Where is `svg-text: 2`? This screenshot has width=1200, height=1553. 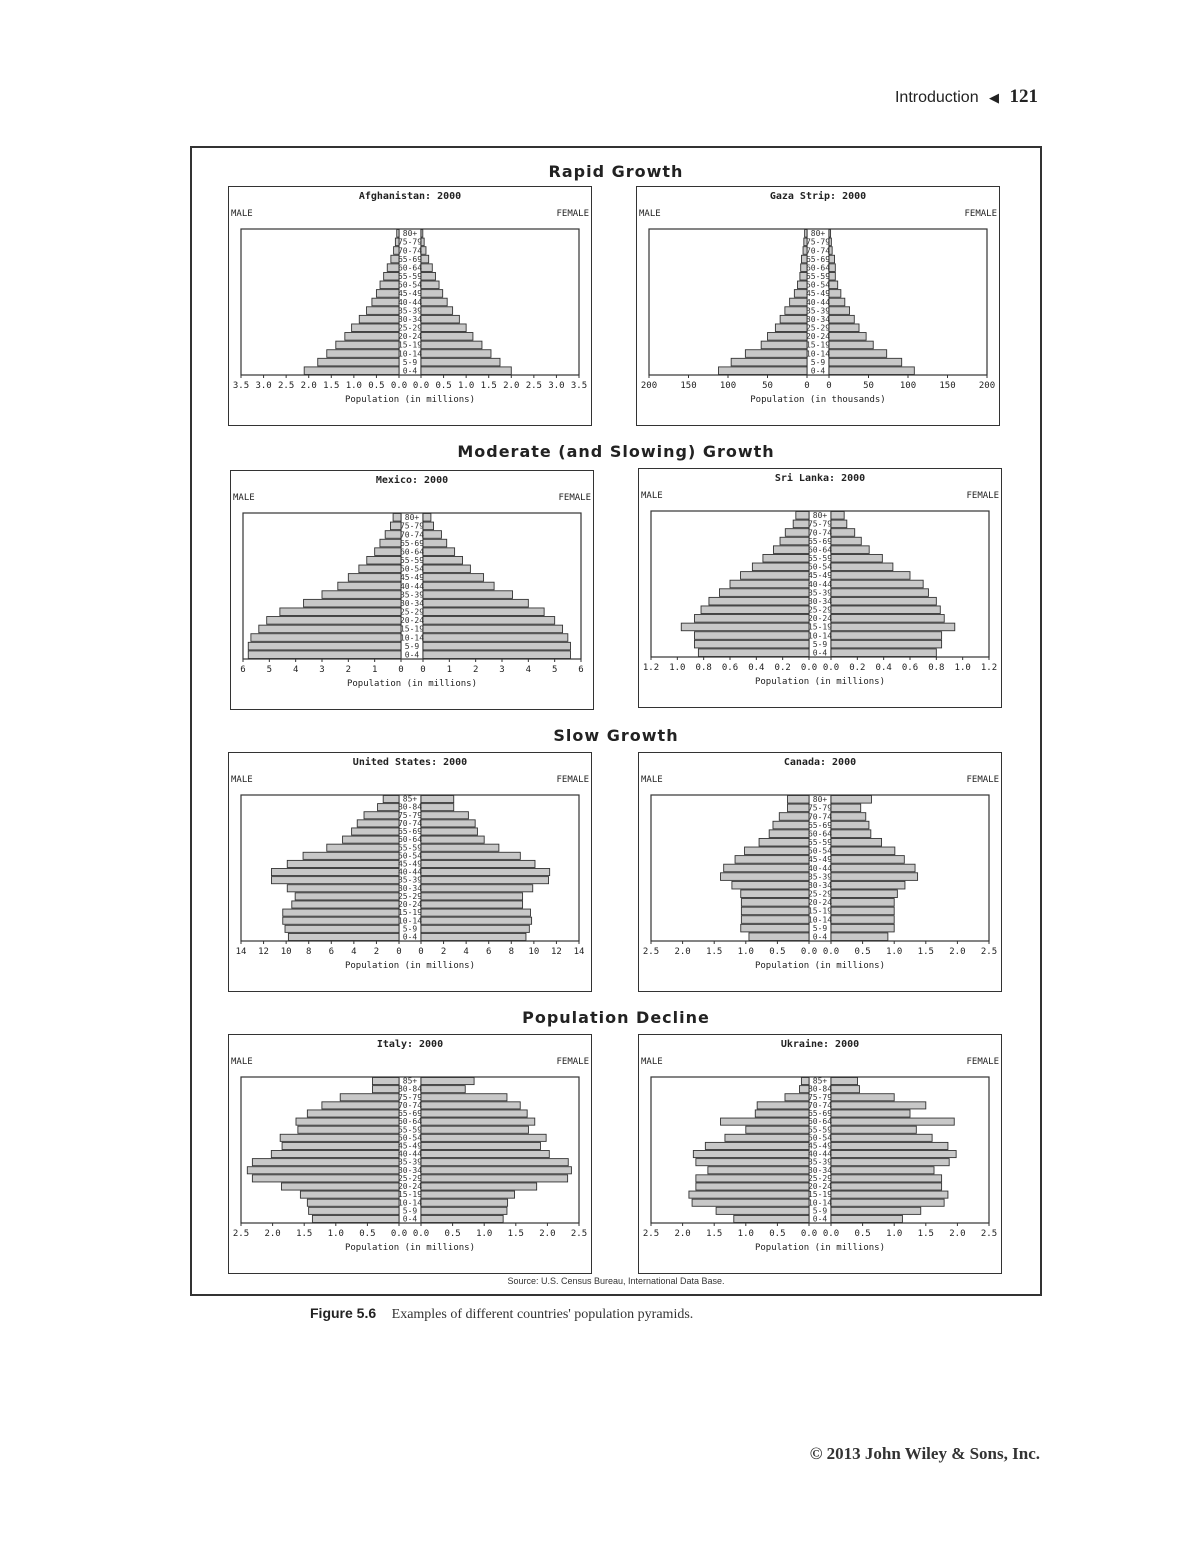
svg-text: 2 is located at coordinates (376, 952).